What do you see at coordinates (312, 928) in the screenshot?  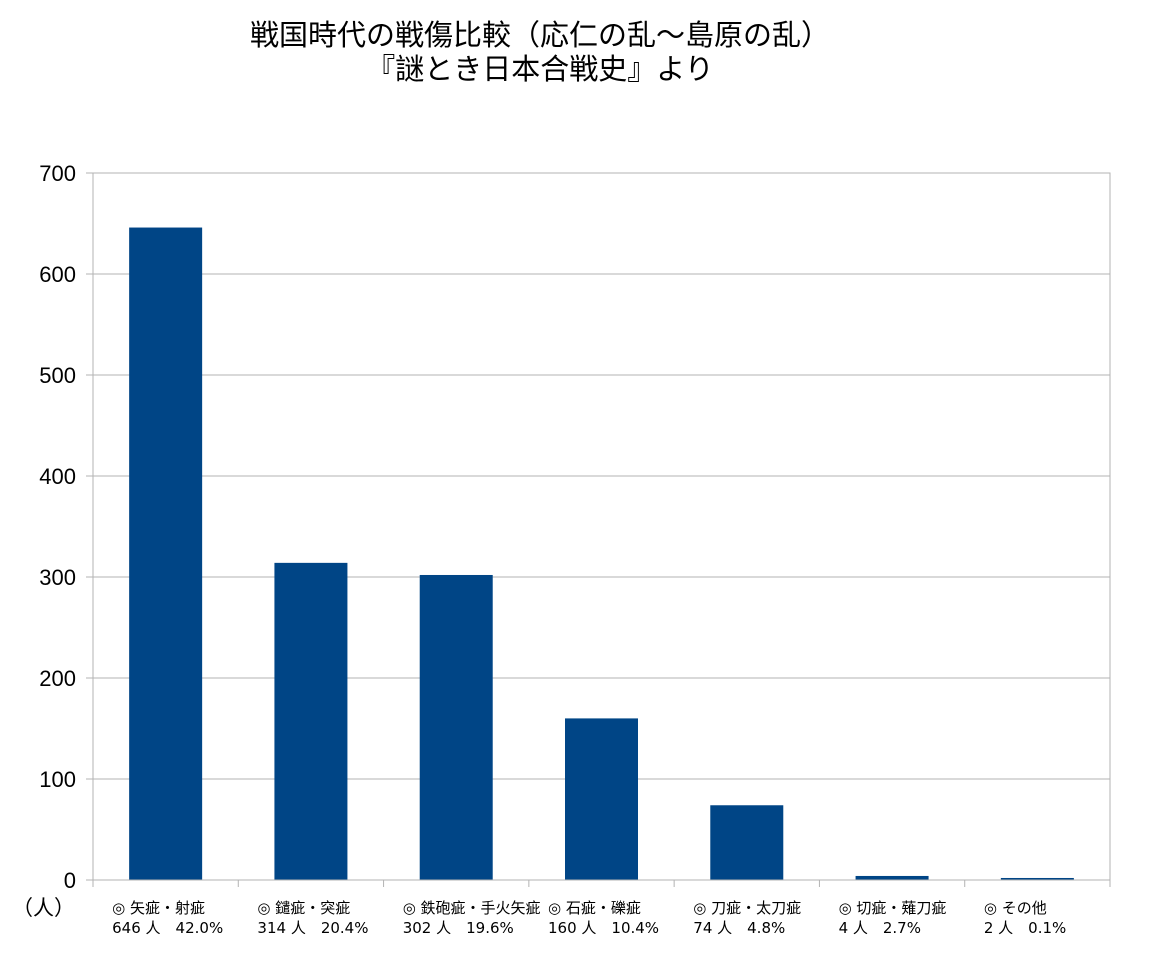 I see `category-value-label: 314 人 20.4%` at bounding box center [312, 928].